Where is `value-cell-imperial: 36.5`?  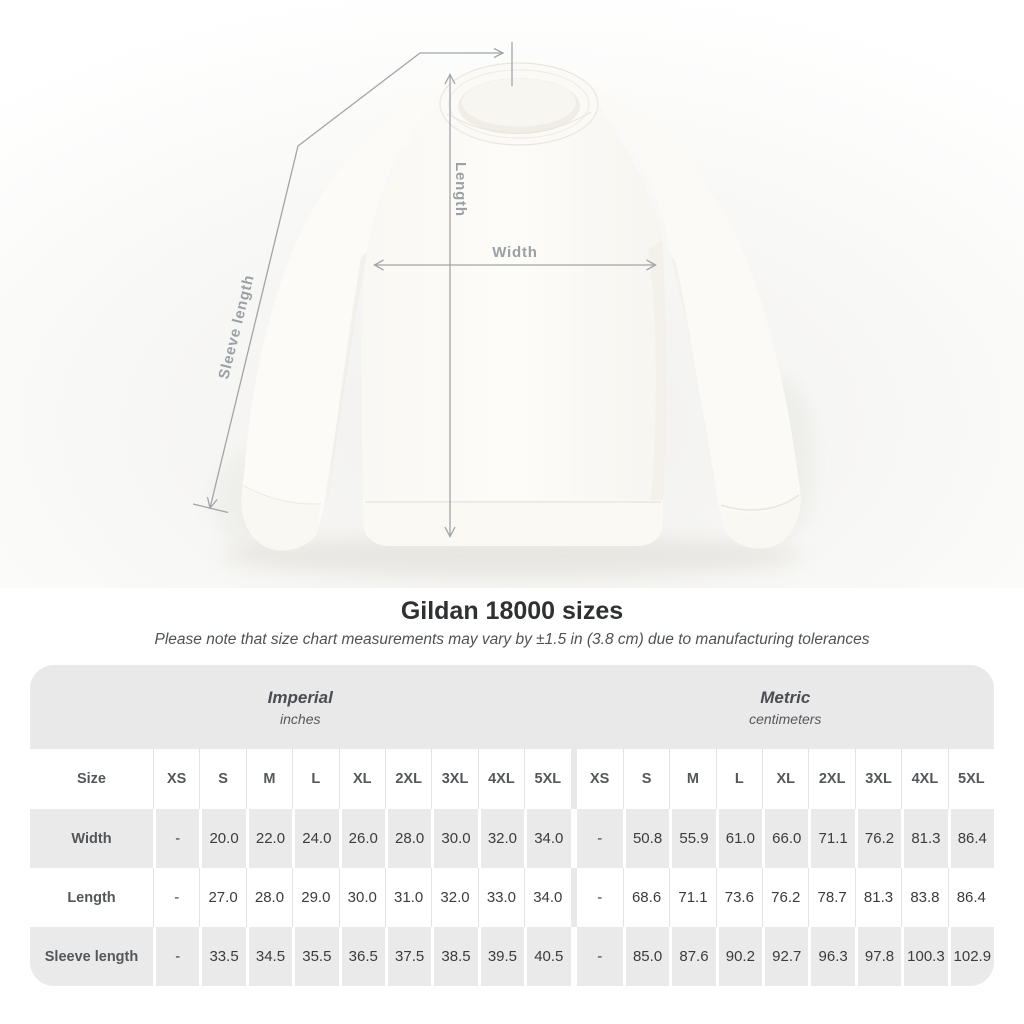 value-cell-imperial: 36.5 is located at coordinates (361, 956).